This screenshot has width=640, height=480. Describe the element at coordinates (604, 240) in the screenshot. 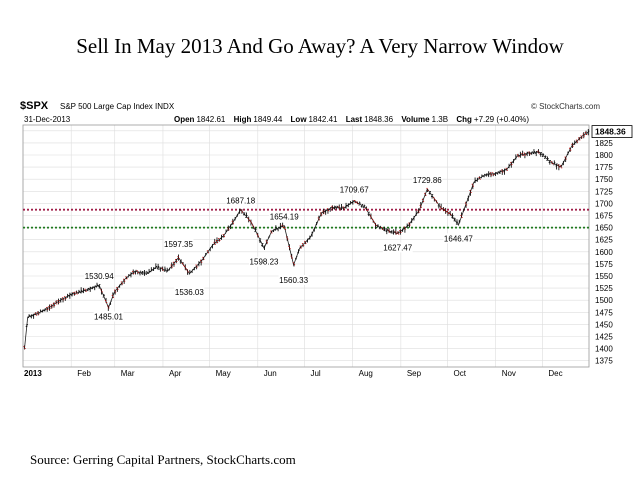

I see `y-tick-label: 1625` at that location.